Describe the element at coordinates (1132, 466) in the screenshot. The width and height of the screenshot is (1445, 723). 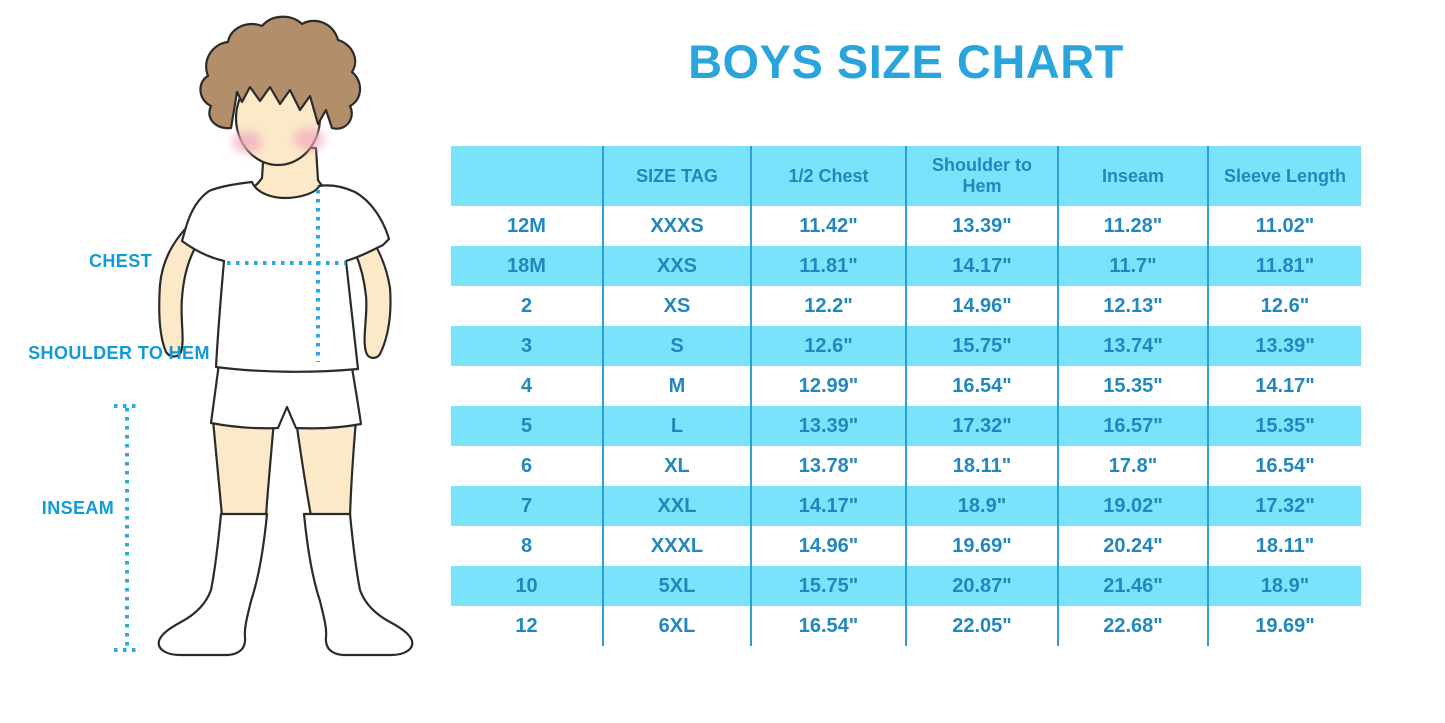
I see `table-cell: 17.8"` at that location.